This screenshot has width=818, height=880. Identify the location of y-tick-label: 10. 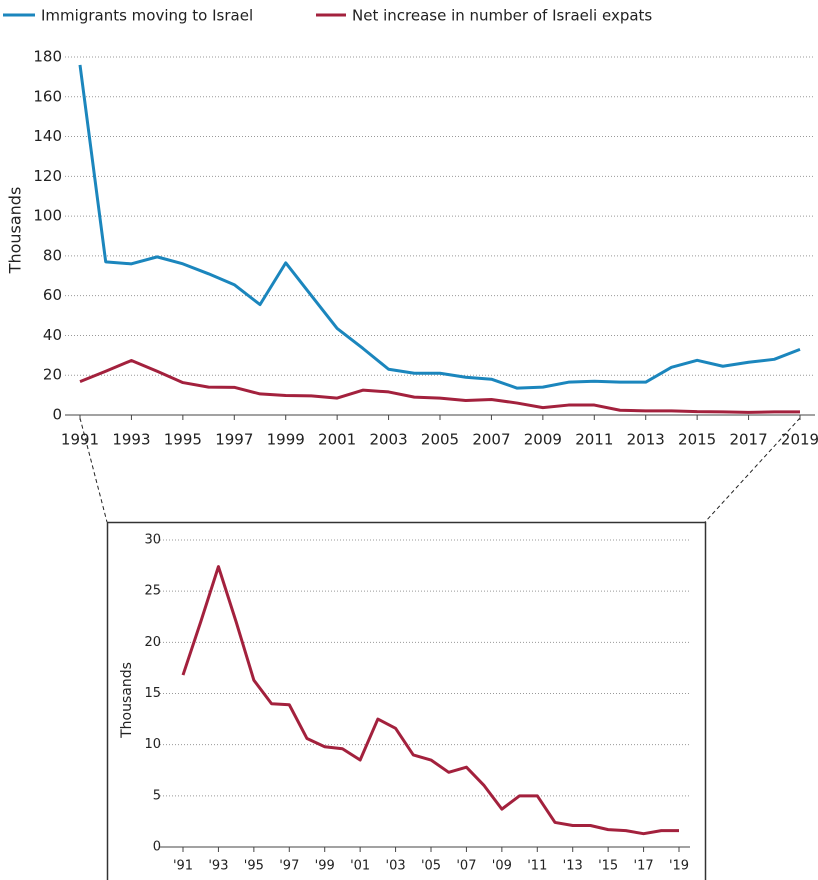
(152, 744).